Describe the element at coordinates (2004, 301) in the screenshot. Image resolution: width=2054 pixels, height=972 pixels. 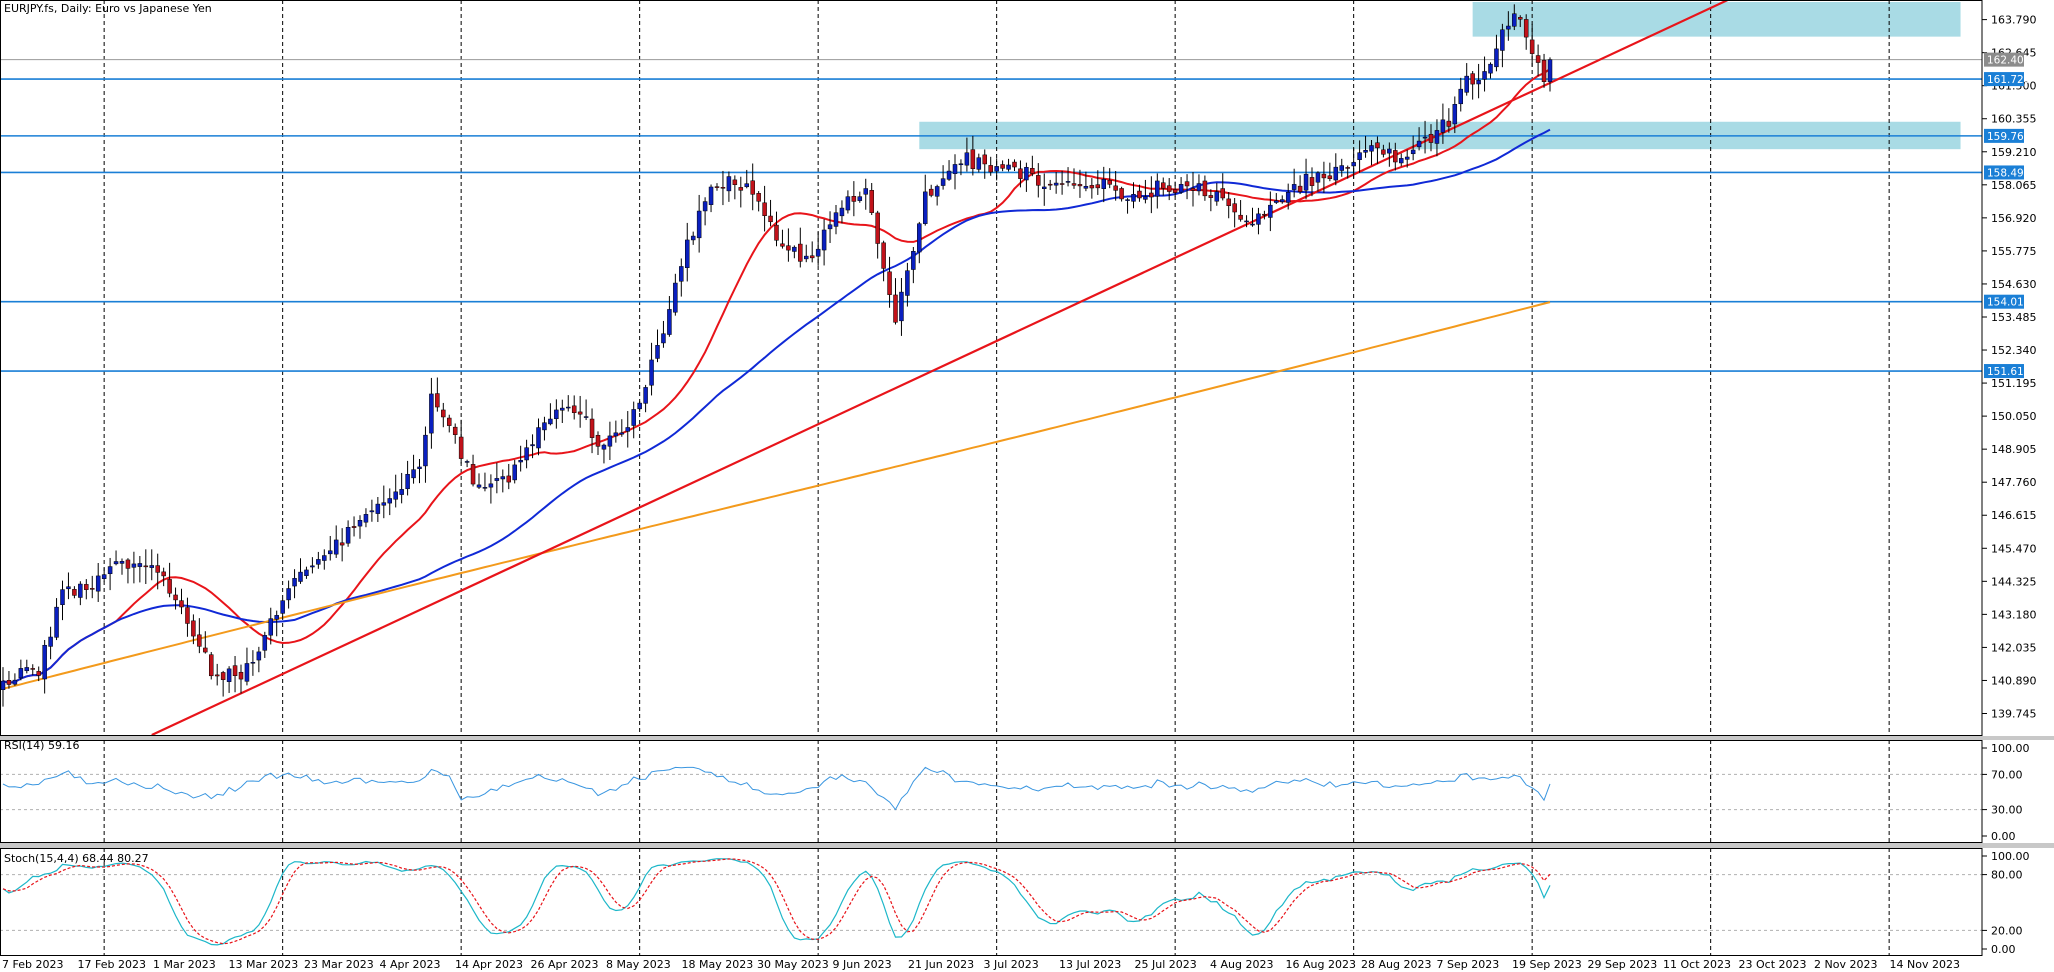
I see `price-tag` at that location.